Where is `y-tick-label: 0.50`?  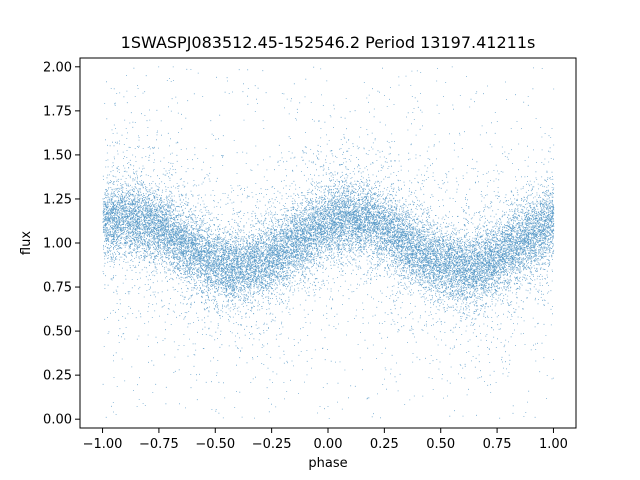 y-tick-label: 0.50 is located at coordinates (57, 332).